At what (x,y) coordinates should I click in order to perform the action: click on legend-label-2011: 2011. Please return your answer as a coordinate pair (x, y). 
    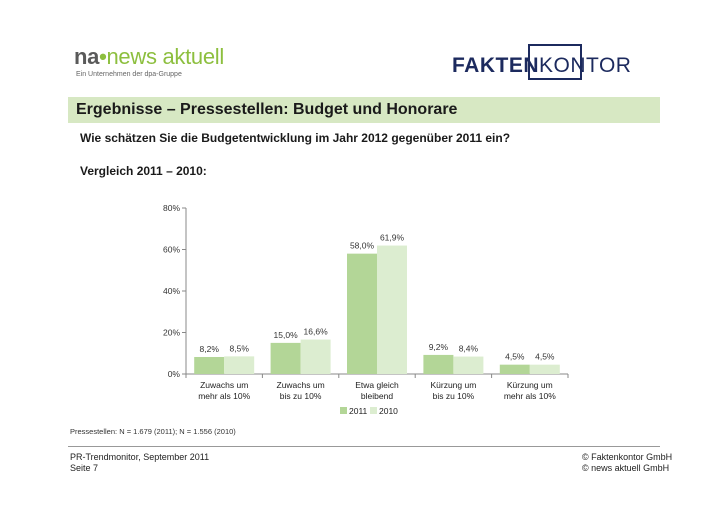
    Looking at the image, I should click on (358, 411).